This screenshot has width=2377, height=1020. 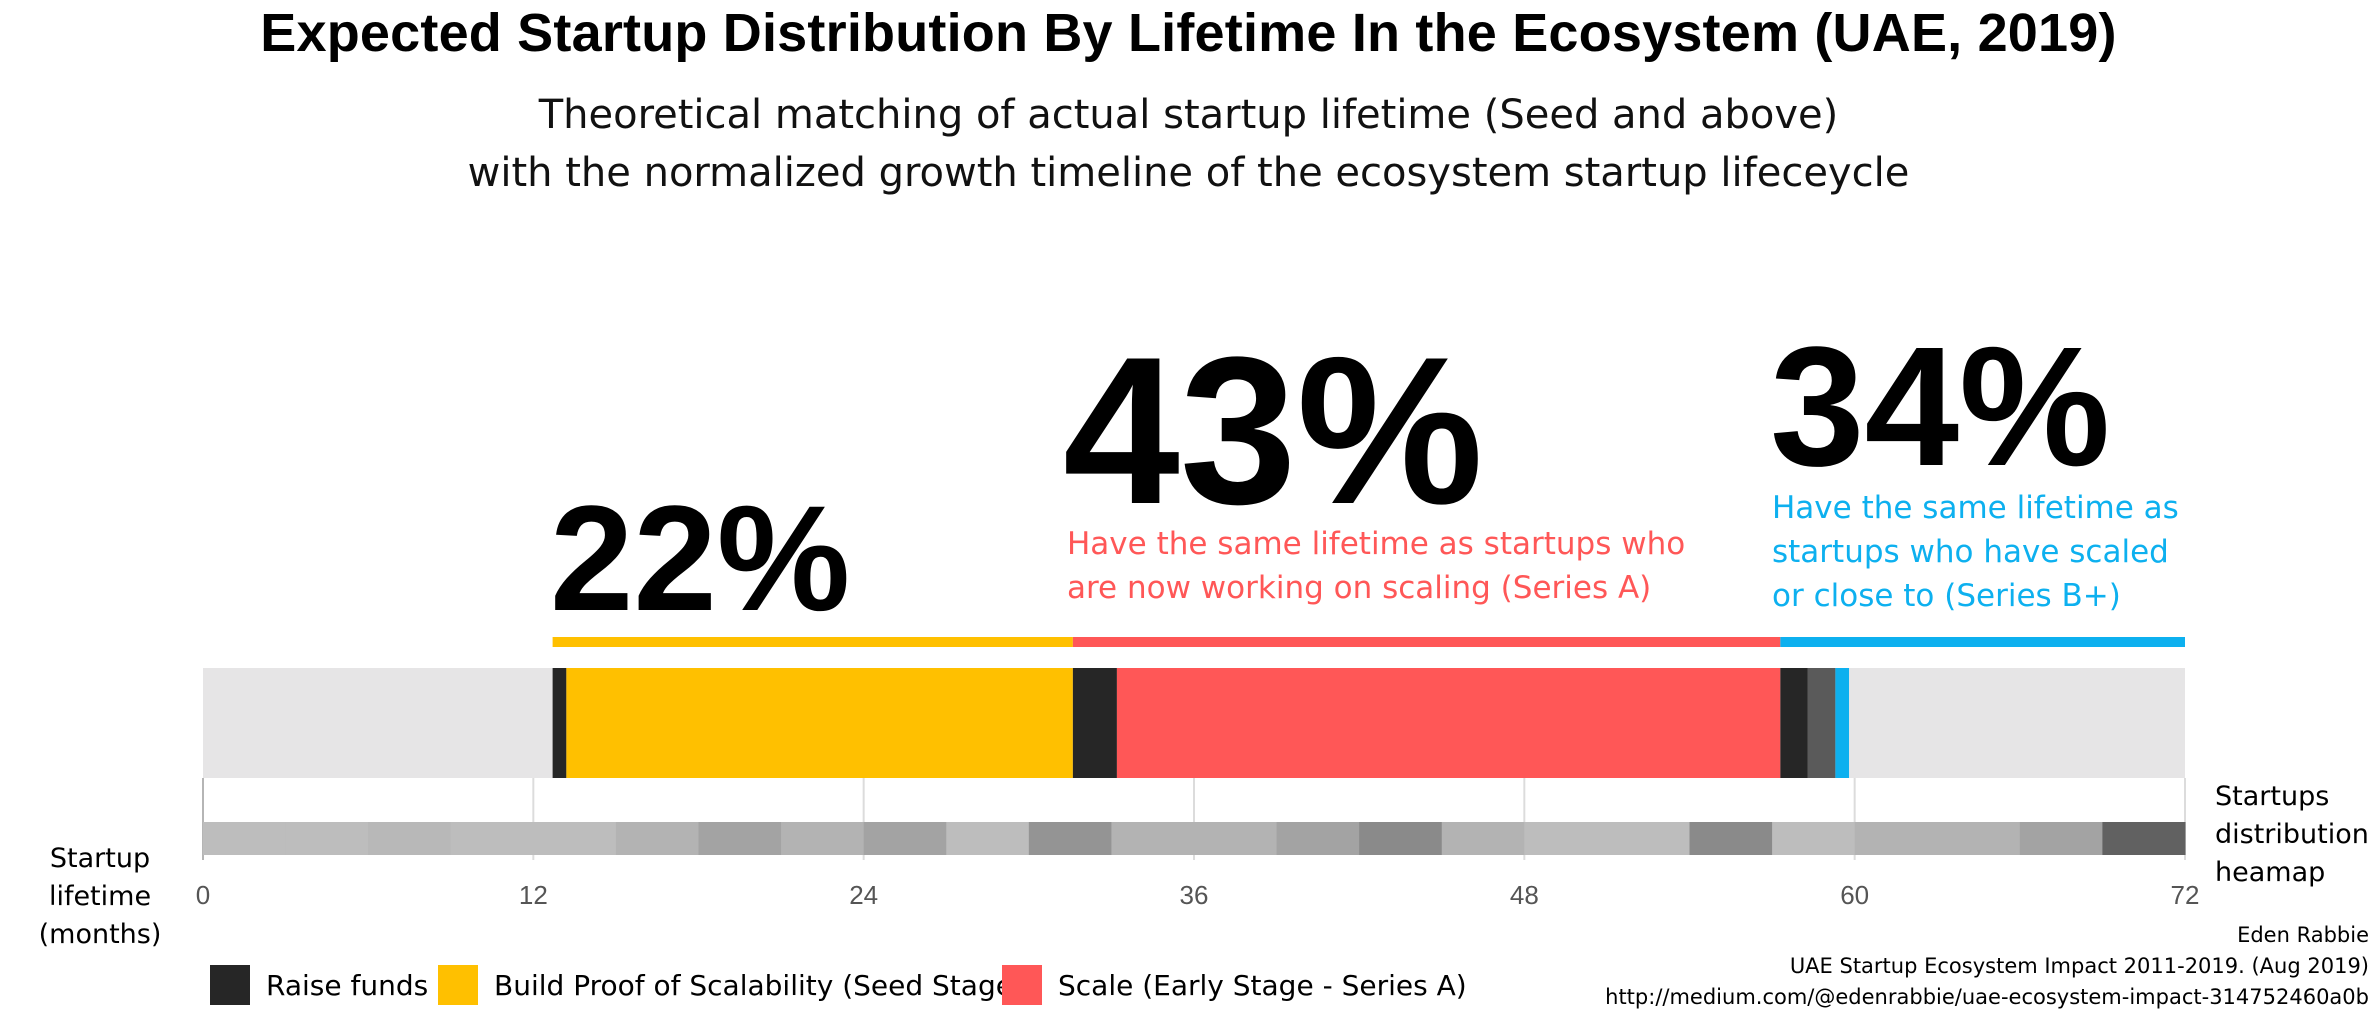 What do you see at coordinates (1262, 985) in the screenshot?
I see `legend-label: Scale (Early Stage - Series A)` at bounding box center [1262, 985].